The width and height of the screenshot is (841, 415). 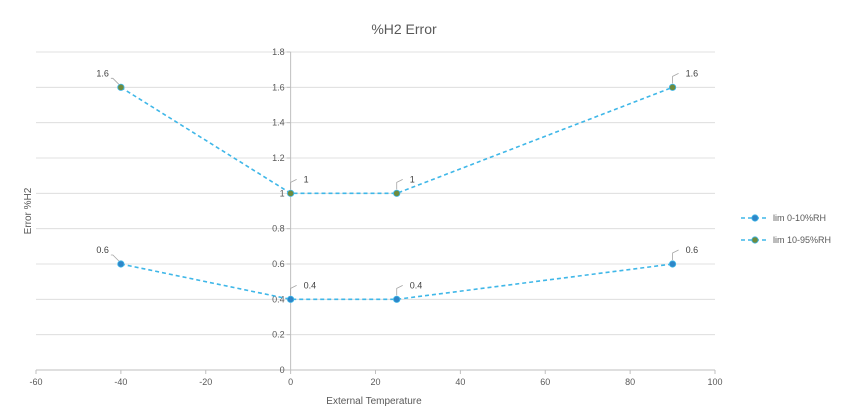 I want to click on y-axis-title: Error %H2, so click(x=28, y=210).